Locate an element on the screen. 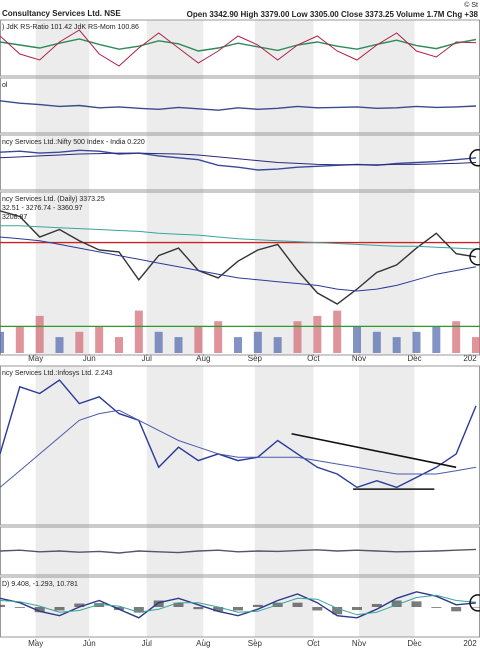  panel-title: ncy Services Ltd.:Infosys Ltd. 2.243 is located at coordinates (57, 373).